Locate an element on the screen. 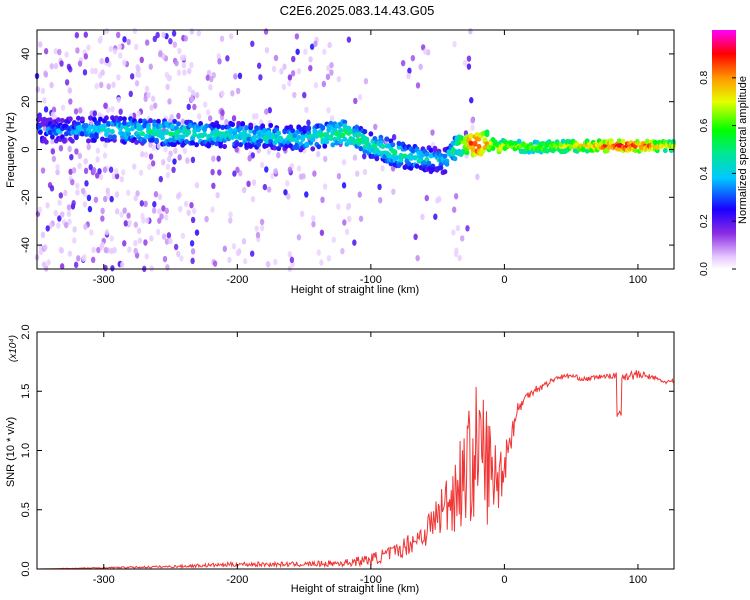 The height and width of the screenshot is (600, 750). colorbar-ticks: 0.0 0.2 0.4 0.6 0.8 is located at coordinates (717, 173).